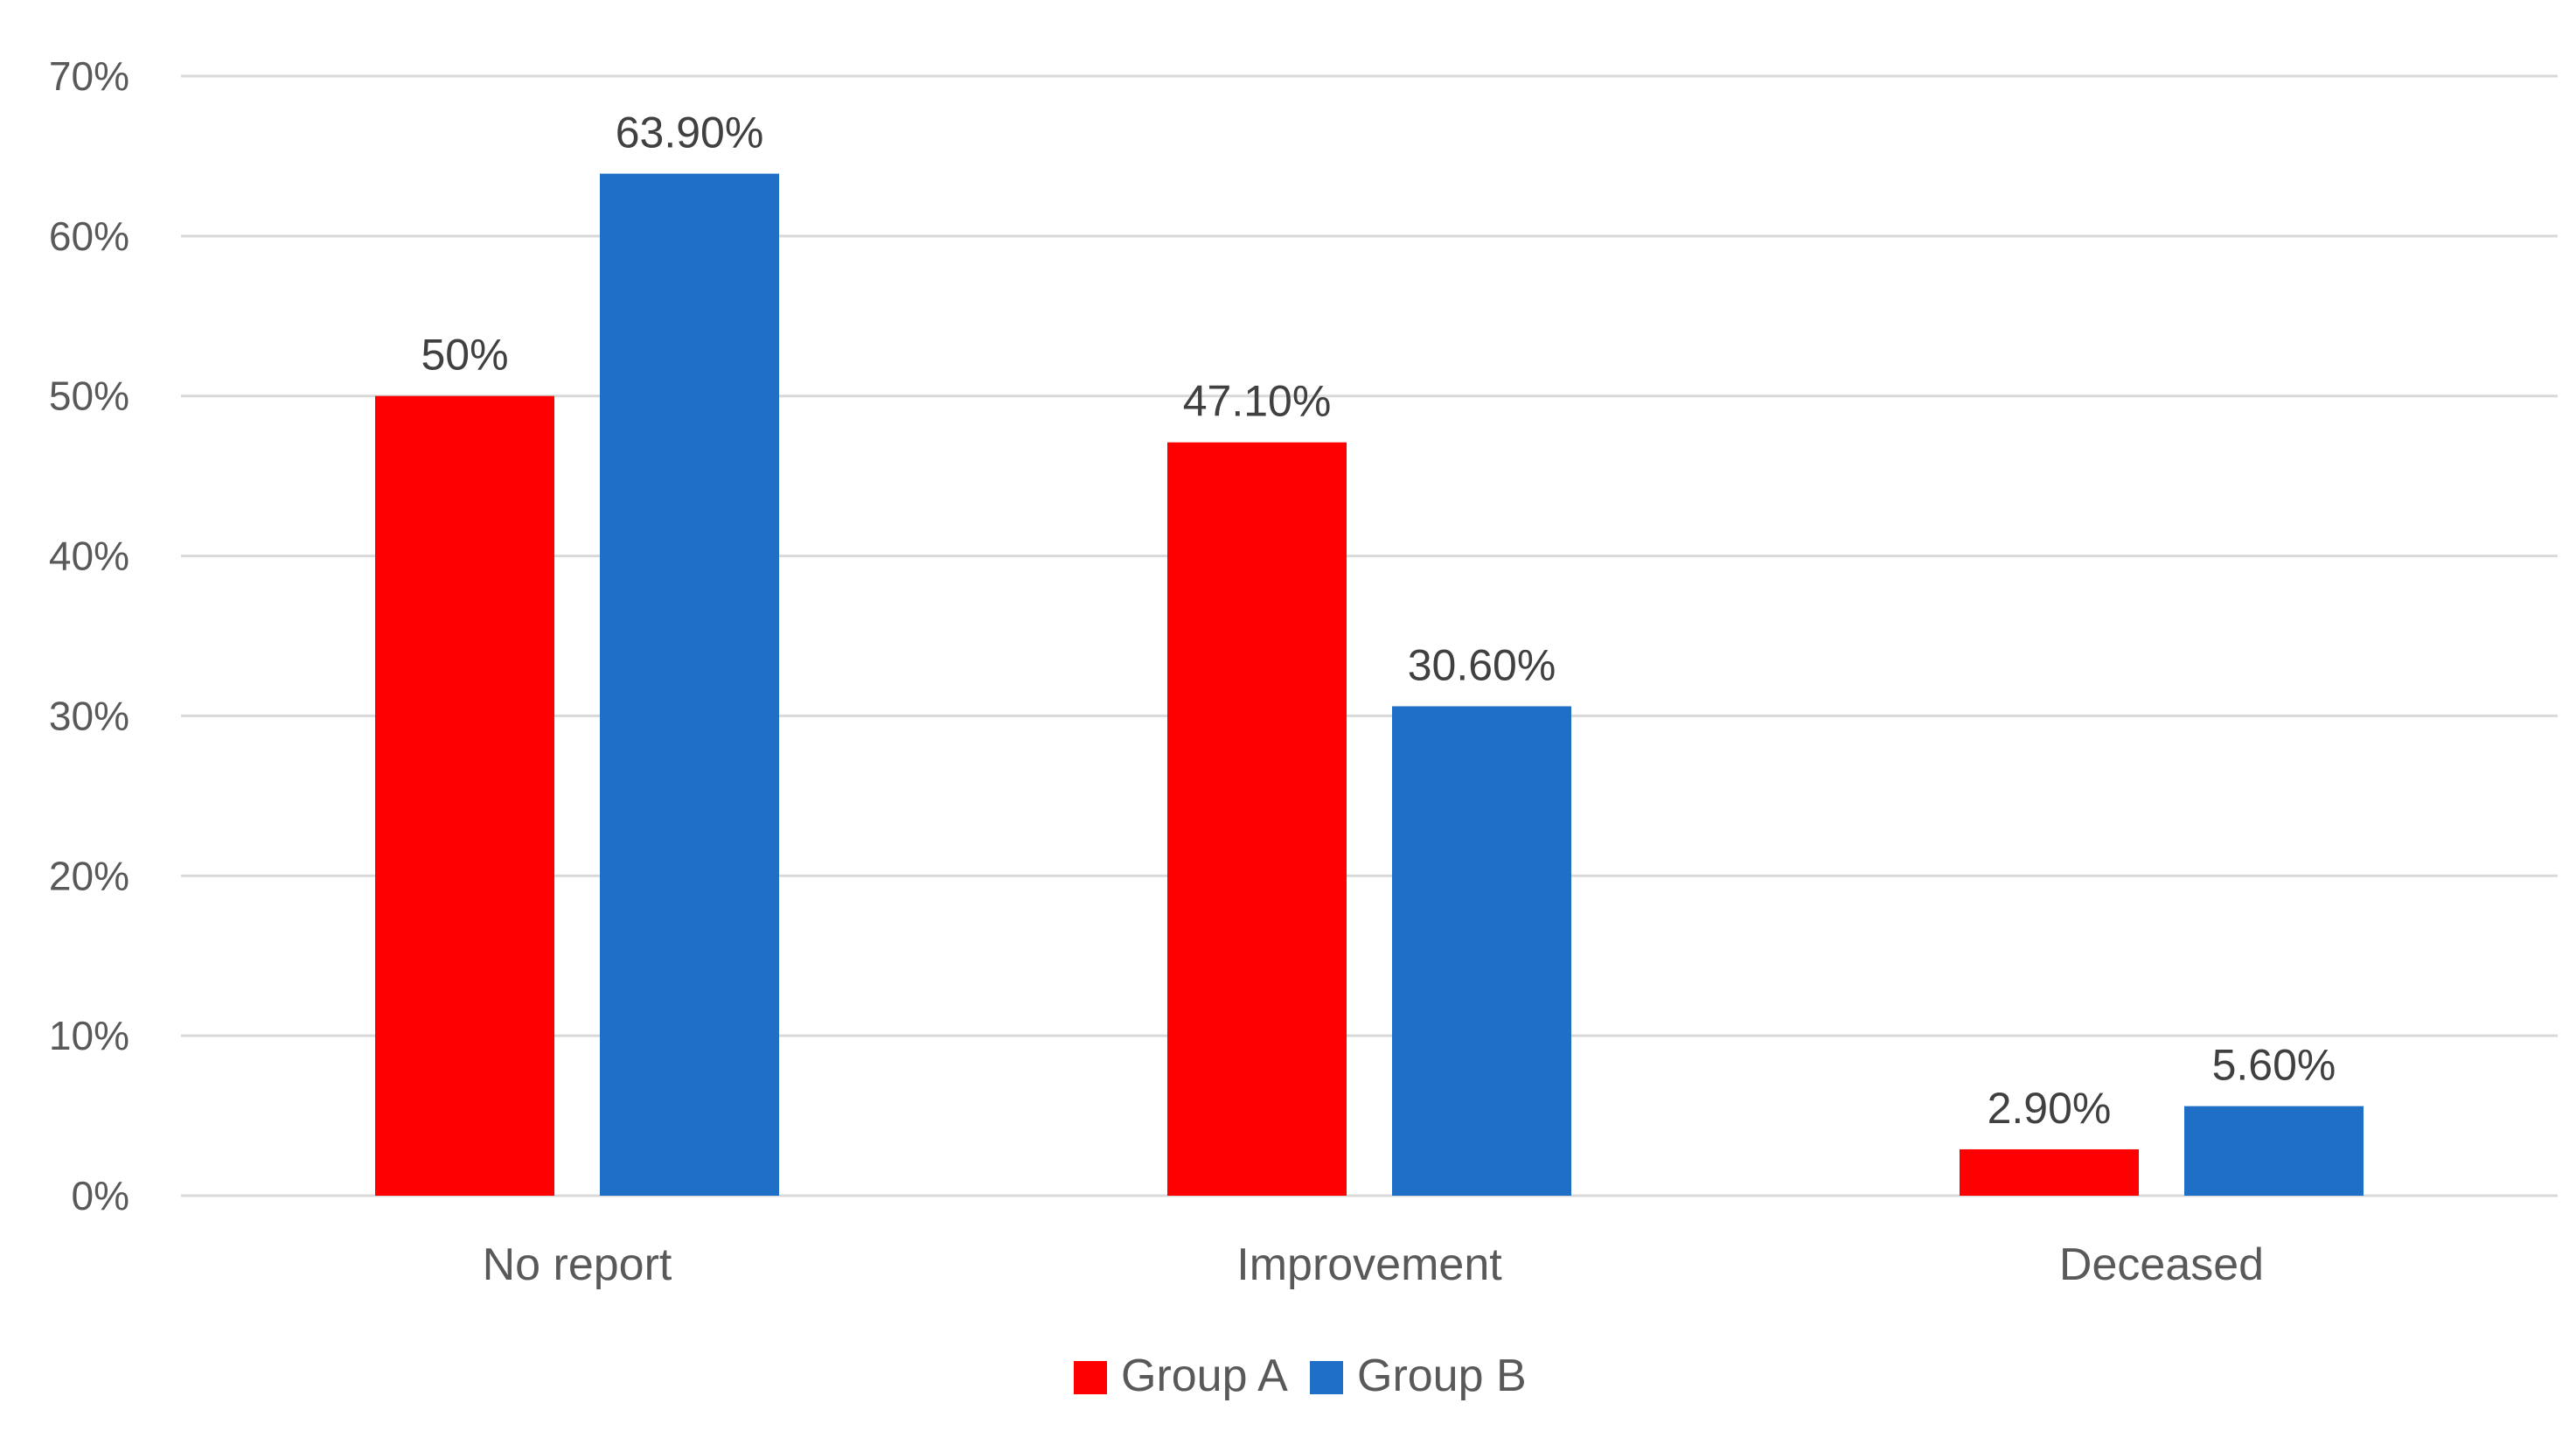 This screenshot has height=1438, width=2576. Describe the element at coordinates (2049, 1172) in the screenshot. I see `bar-group-a-deceased` at that location.